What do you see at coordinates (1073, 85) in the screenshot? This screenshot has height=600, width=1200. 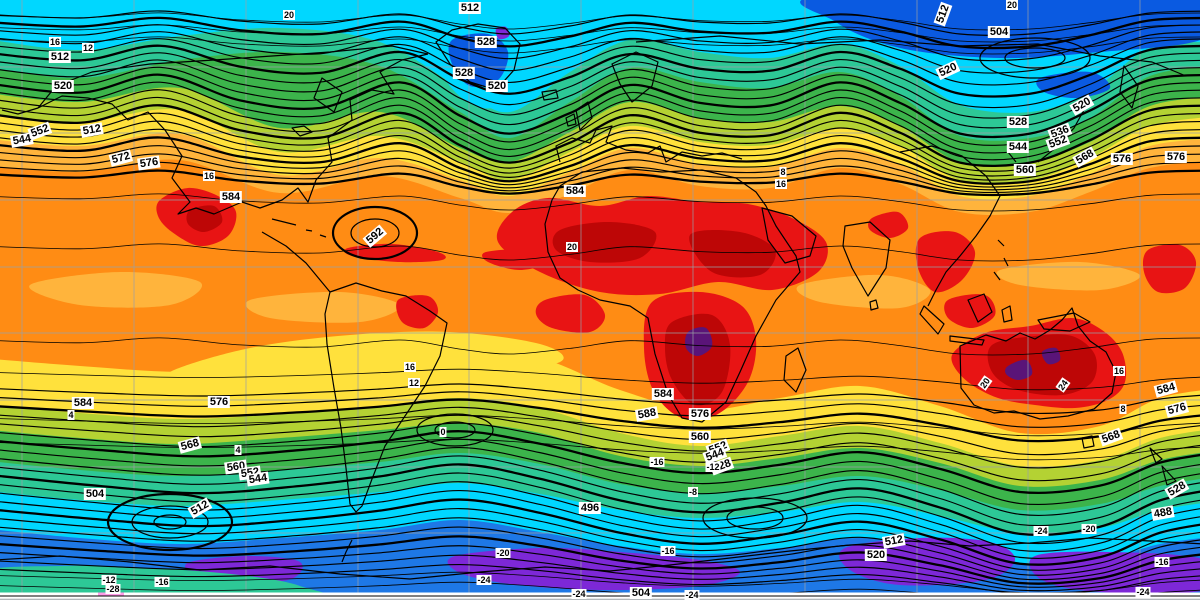 I see `arctic-blue-spot` at bounding box center [1073, 85].